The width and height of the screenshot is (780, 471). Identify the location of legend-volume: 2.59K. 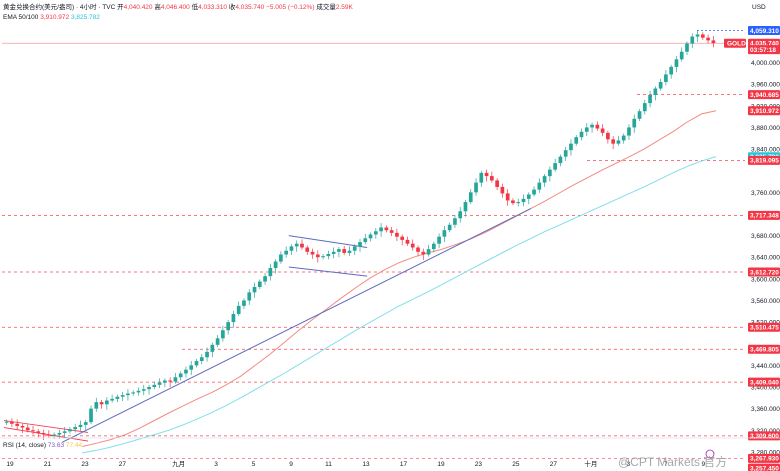
(344, 7).